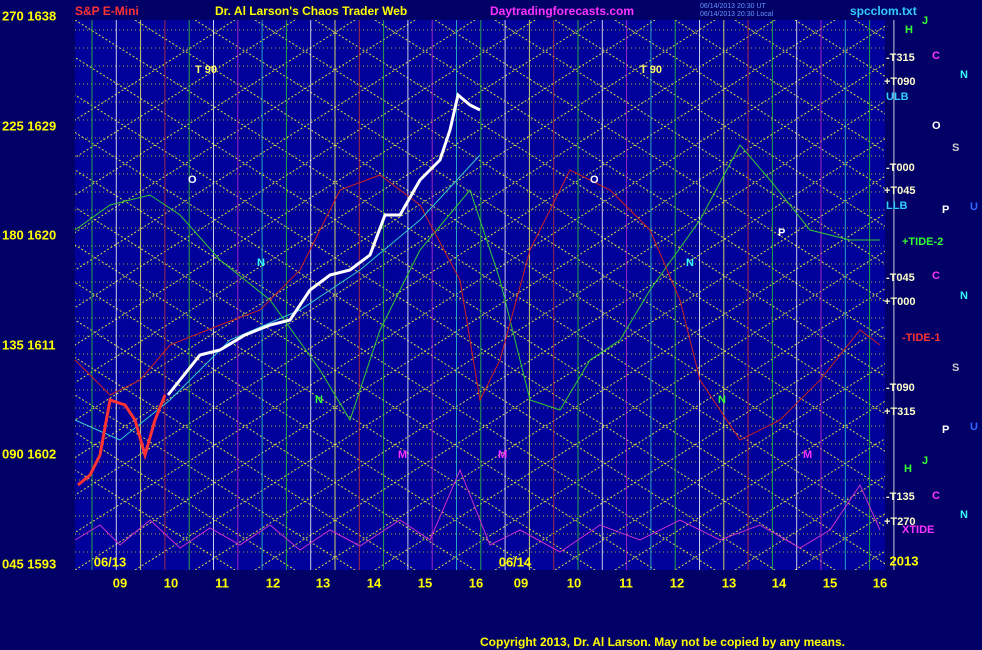  Describe the element at coordinates (922, 242) in the screenshot. I see `level-label: +TIDE-2` at that location.